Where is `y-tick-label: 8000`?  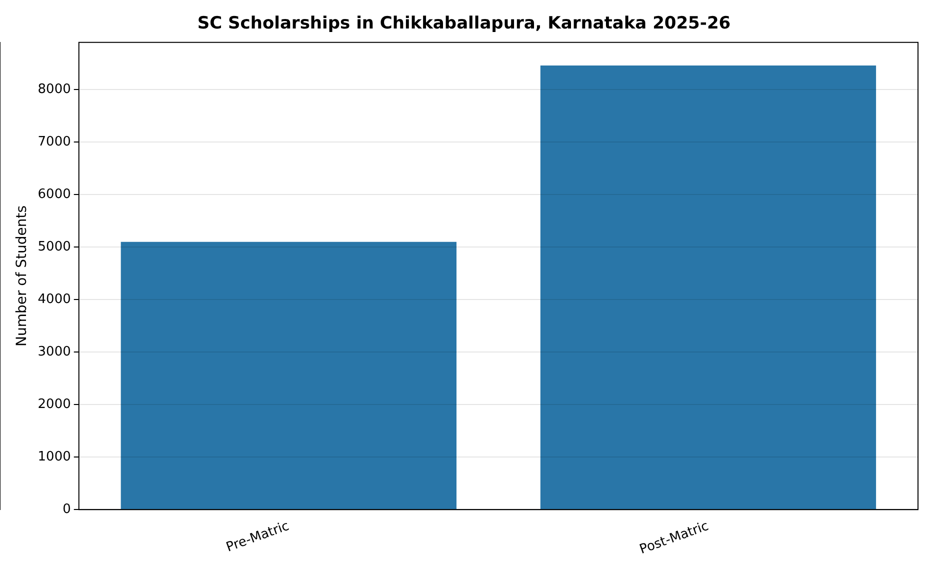 y-tick-label: 8000 is located at coordinates (54, 90).